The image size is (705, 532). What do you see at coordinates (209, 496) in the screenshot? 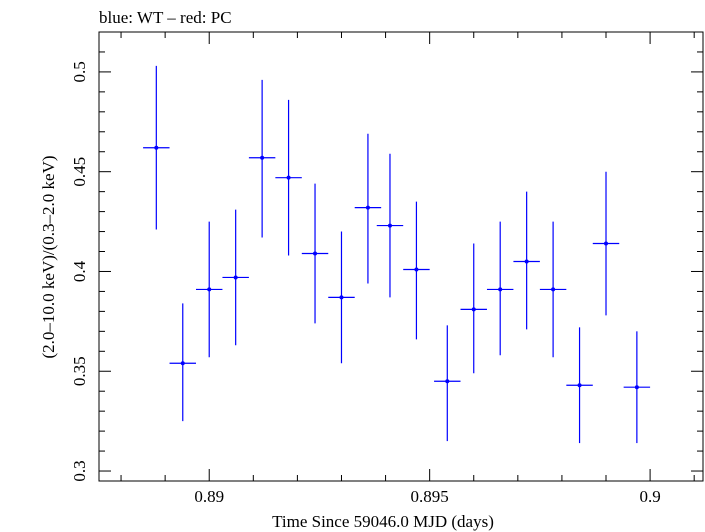
I see `x-tick-label: 0.89` at bounding box center [209, 496].